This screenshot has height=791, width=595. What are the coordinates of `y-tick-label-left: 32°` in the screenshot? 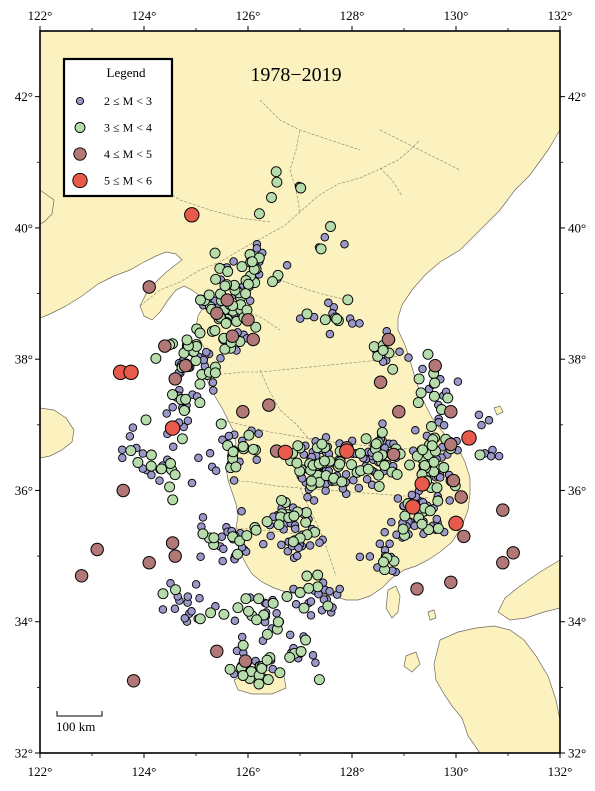 It's located at (24, 753).